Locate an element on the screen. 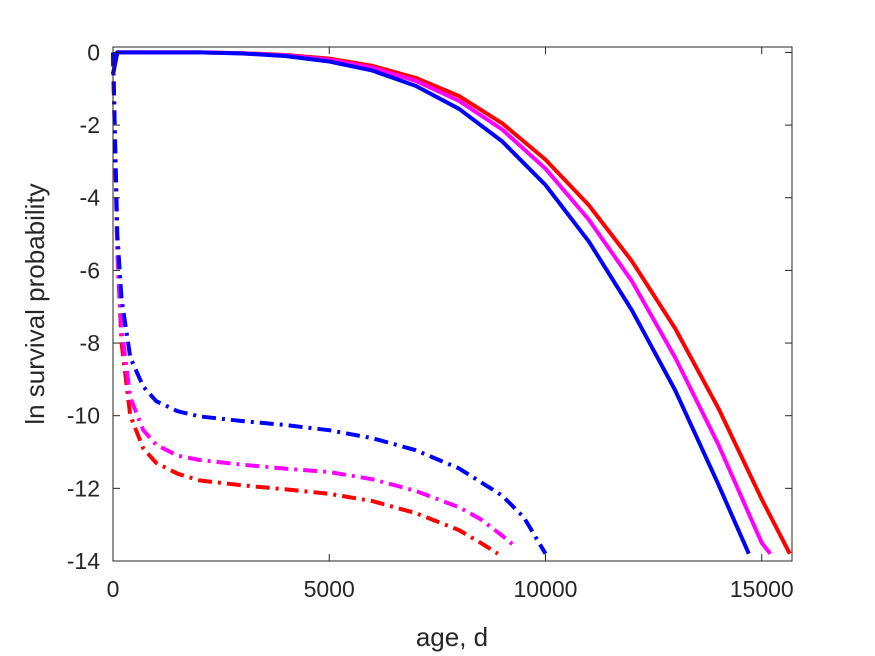 The height and width of the screenshot is (656, 875). y-tick-label: -10 is located at coordinates (83, 416).